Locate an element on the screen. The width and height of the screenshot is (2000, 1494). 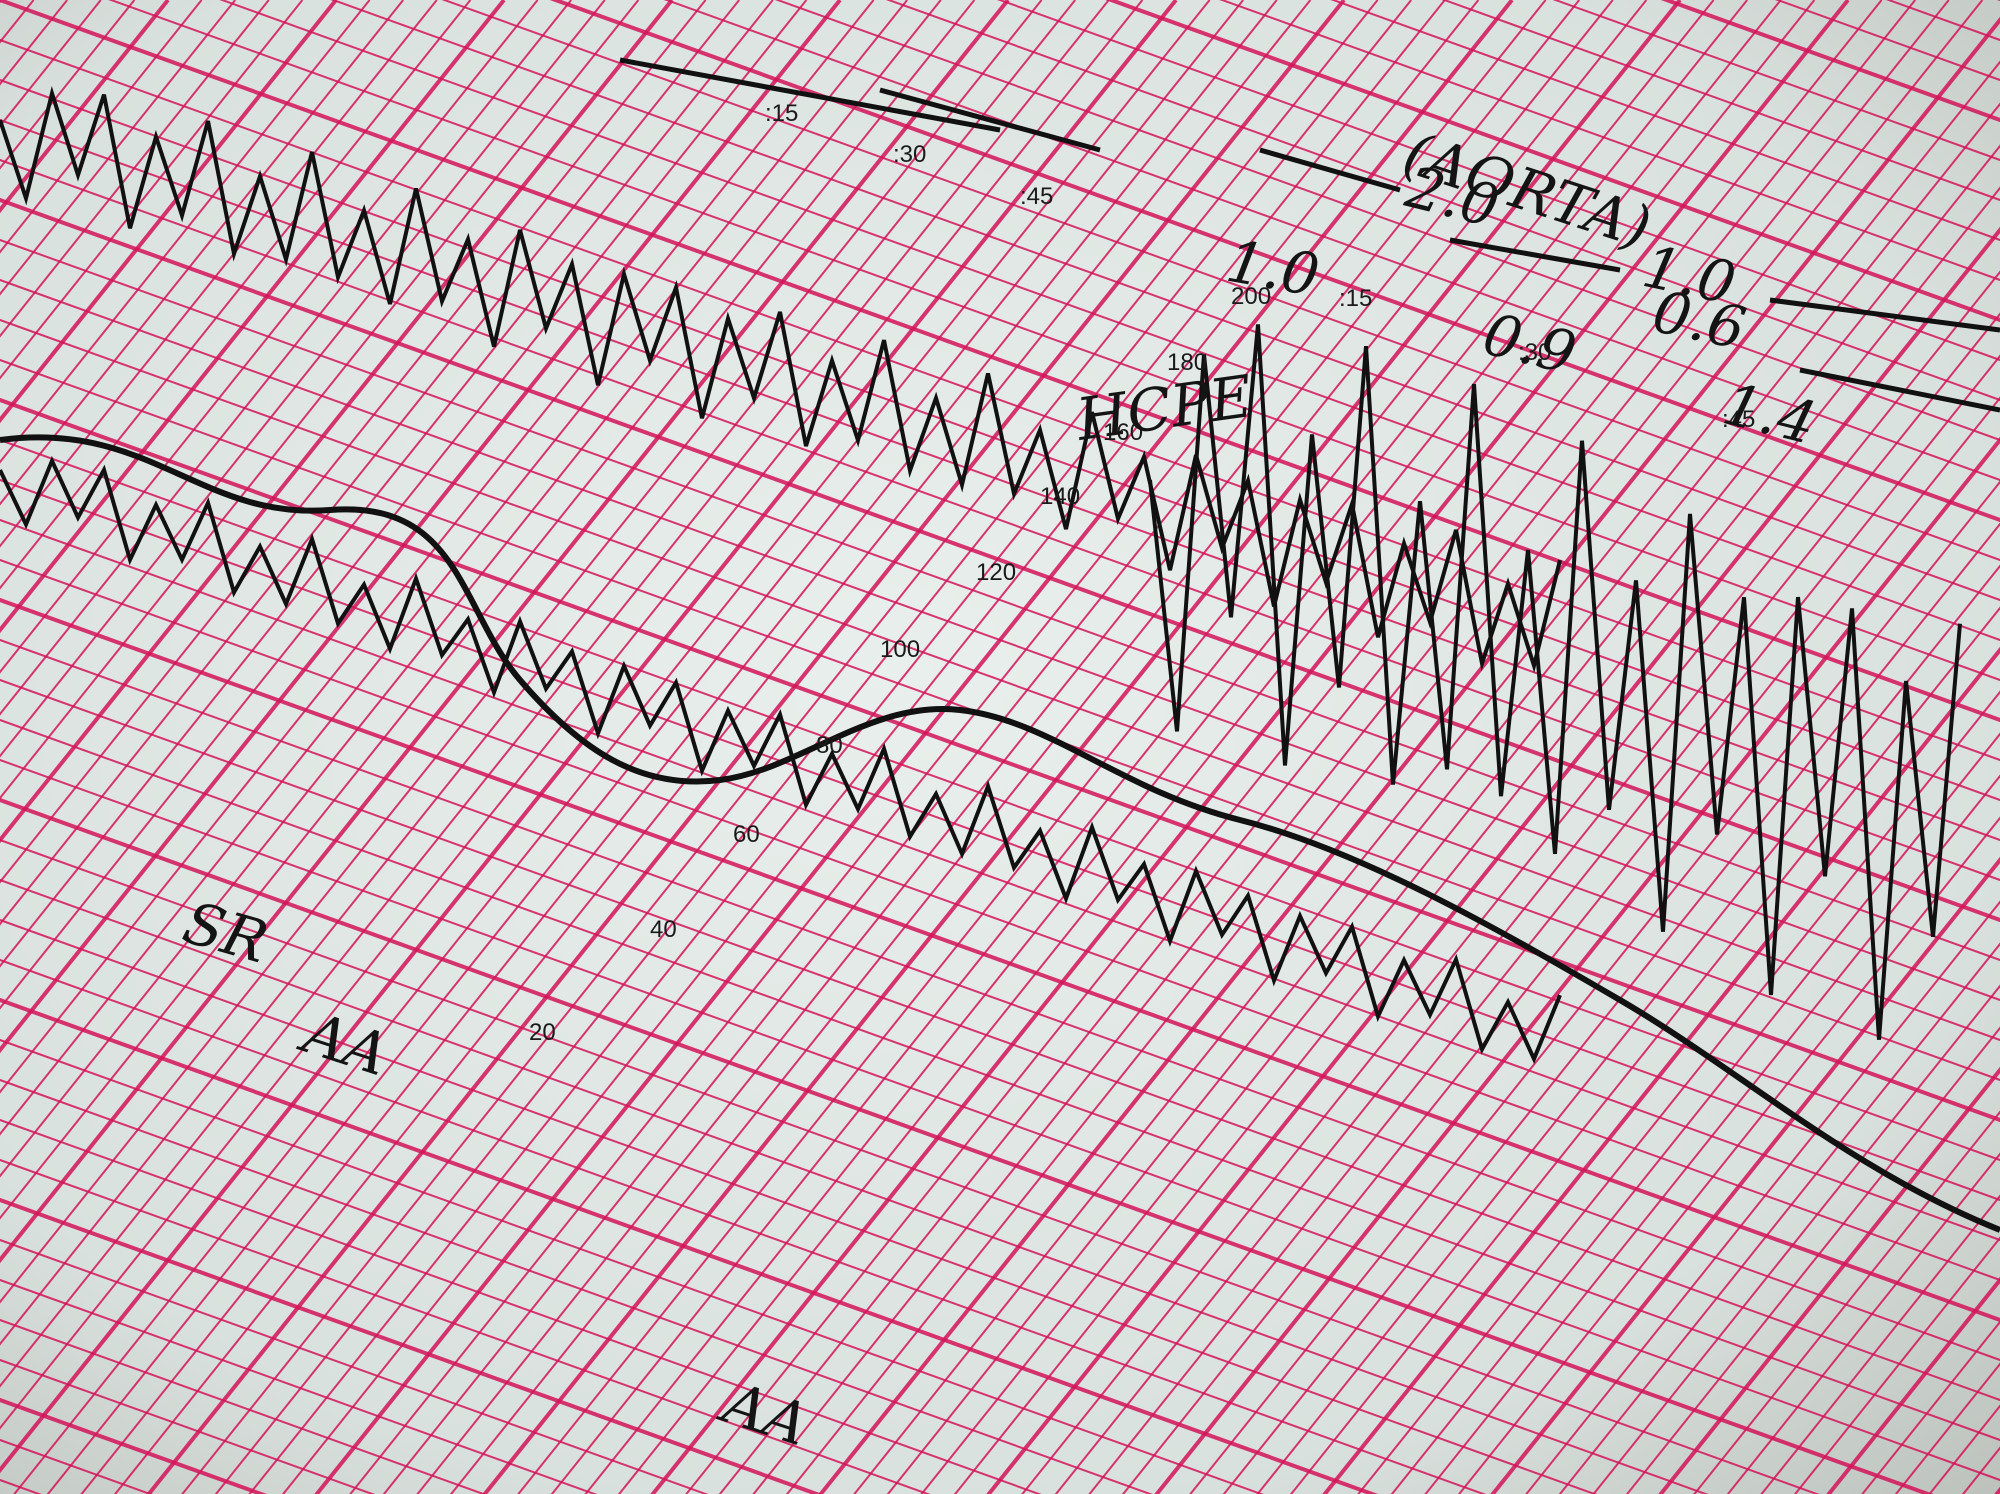
scale-label: 100 is located at coordinates (900, 649).